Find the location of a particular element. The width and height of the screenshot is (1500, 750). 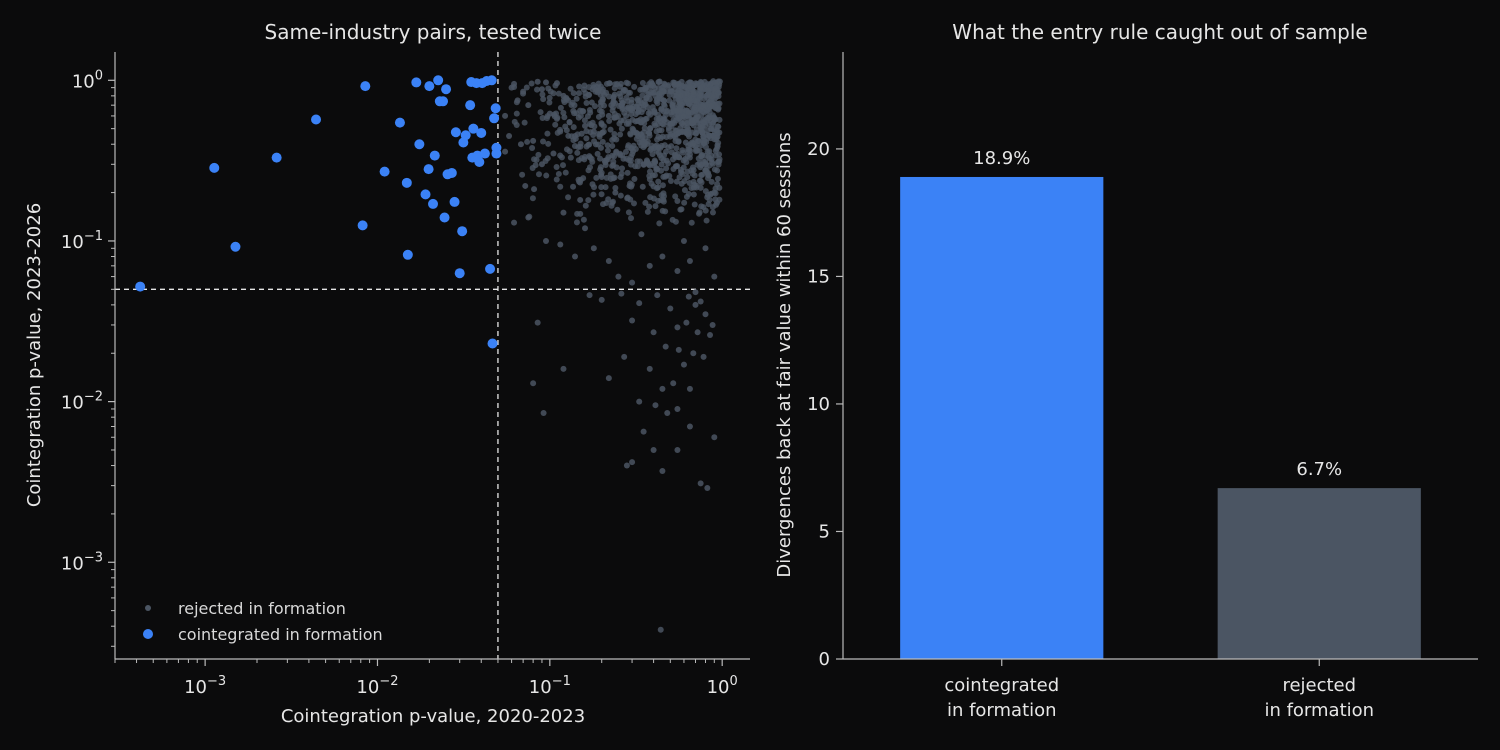

x-tick-label: 10−2 is located at coordinates (377, 686).